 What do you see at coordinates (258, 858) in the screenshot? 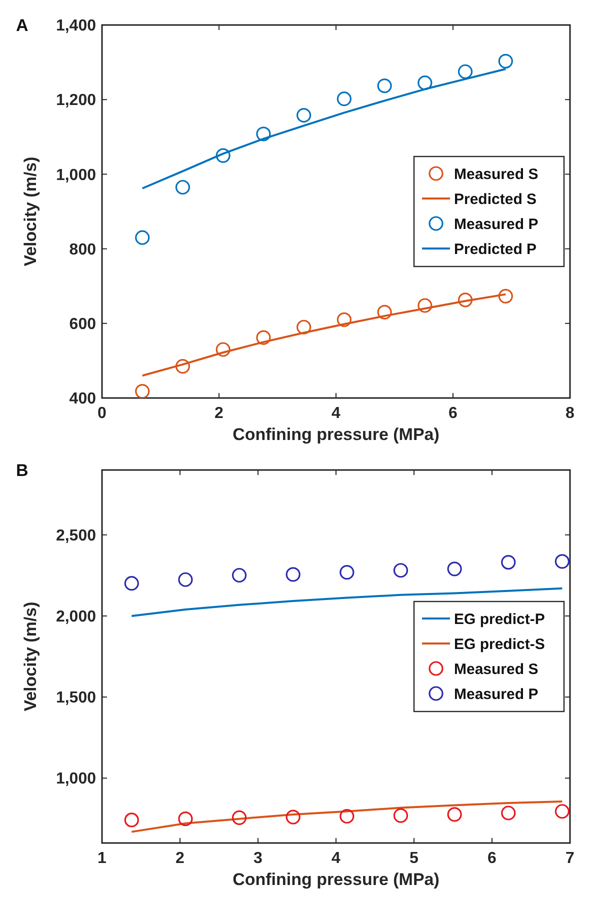
I see `x-tick-label: 3` at bounding box center [258, 858].